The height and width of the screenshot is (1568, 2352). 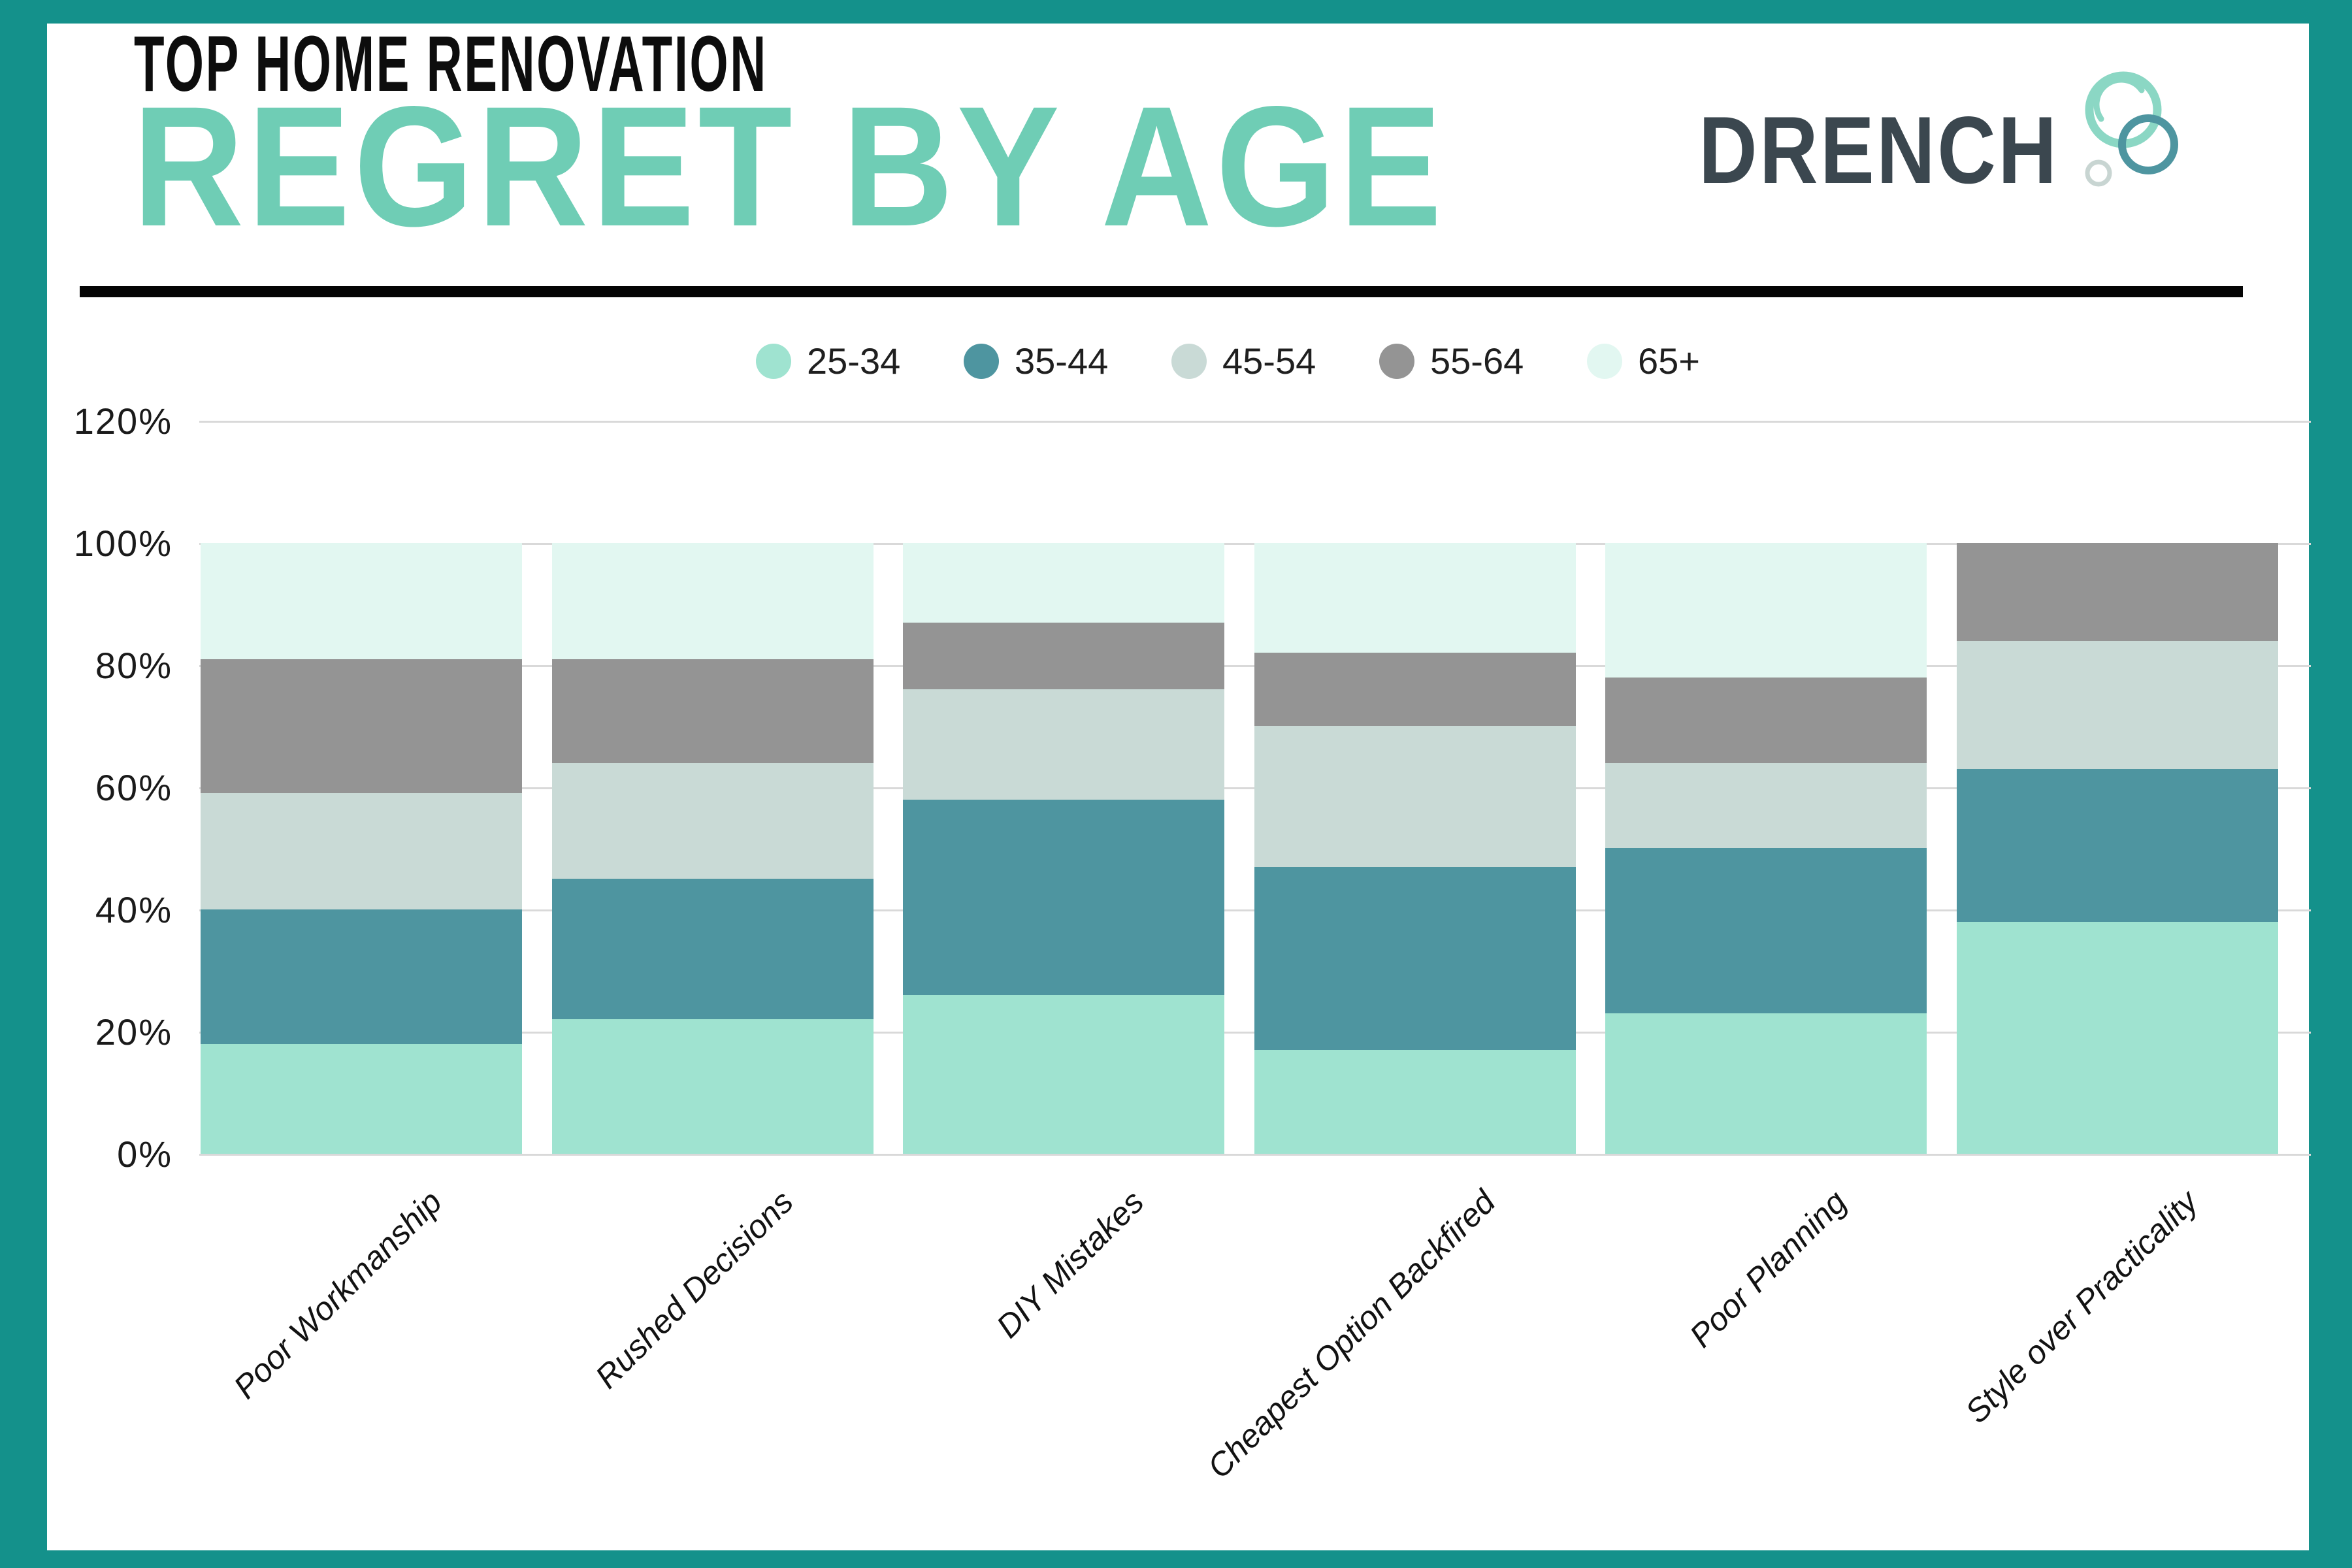 I want to click on legend-label: 65+, so click(x=1669, y=361).